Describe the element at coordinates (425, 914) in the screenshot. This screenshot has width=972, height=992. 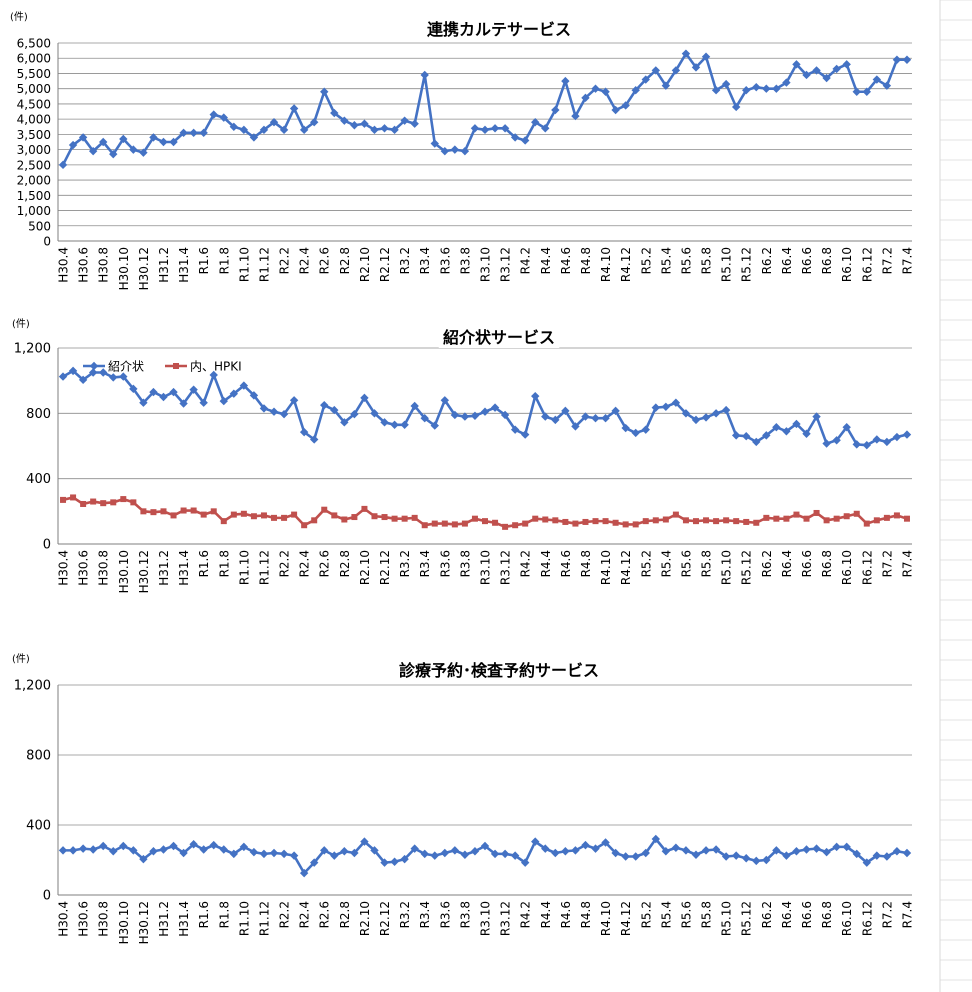
I see `x-tick-label: R3.4` at that location.